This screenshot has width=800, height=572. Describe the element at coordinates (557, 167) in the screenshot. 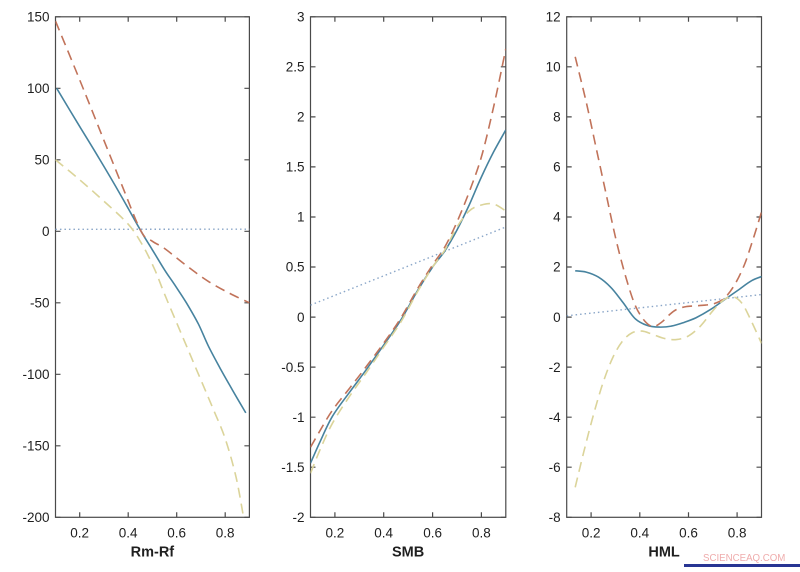

I see `svg-text: 6` at that location.